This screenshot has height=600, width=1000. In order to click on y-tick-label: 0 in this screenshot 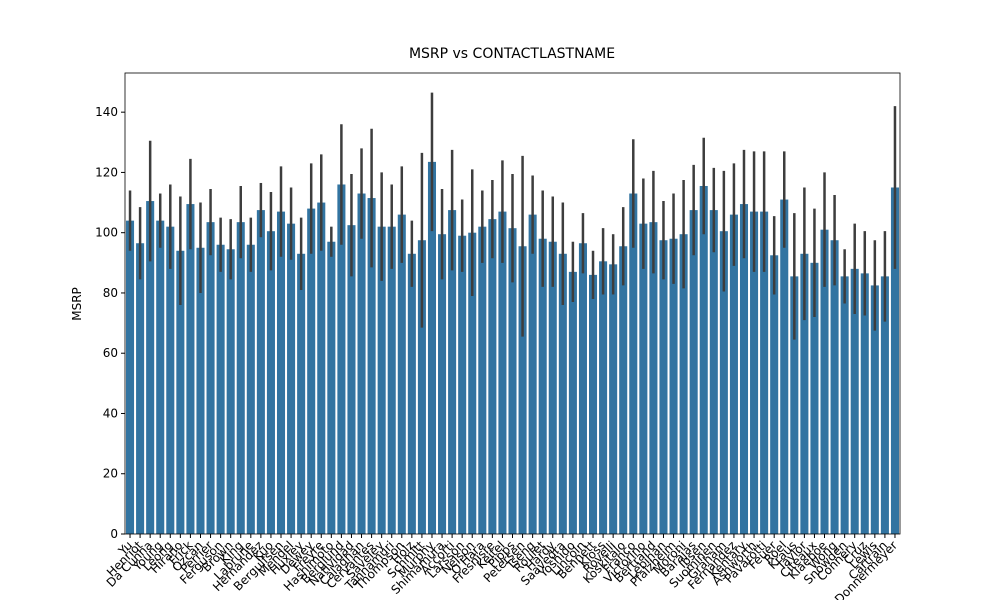, I will do `click(114, 534)`.